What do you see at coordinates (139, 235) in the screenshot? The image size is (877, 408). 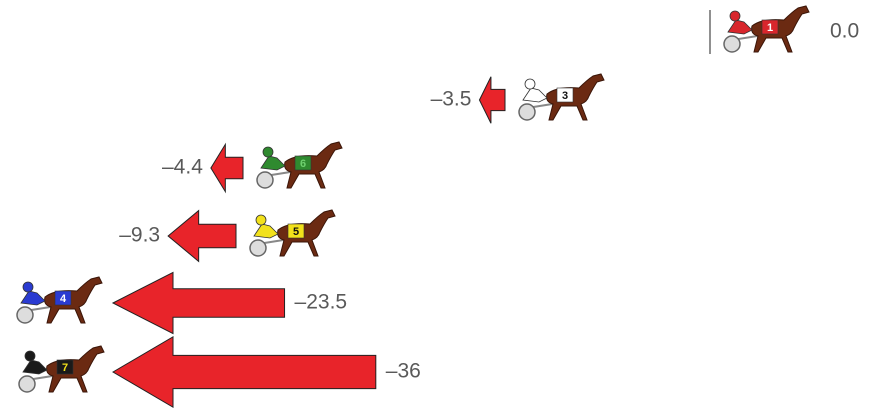 I see `value-label: –9.3` at bounding box center [139, 235].